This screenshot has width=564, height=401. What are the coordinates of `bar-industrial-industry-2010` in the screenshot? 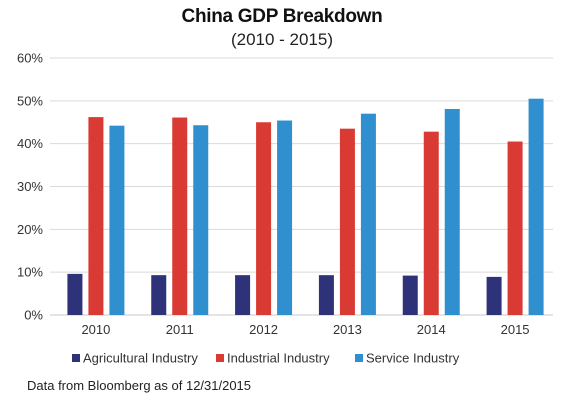 It's located at (96, 216).